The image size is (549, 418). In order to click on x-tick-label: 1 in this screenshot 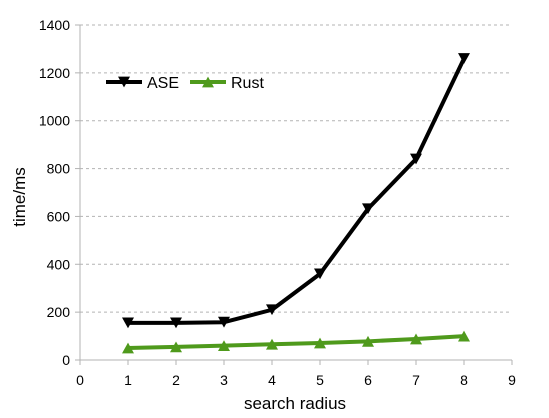, I will do `click(128, 380)`.